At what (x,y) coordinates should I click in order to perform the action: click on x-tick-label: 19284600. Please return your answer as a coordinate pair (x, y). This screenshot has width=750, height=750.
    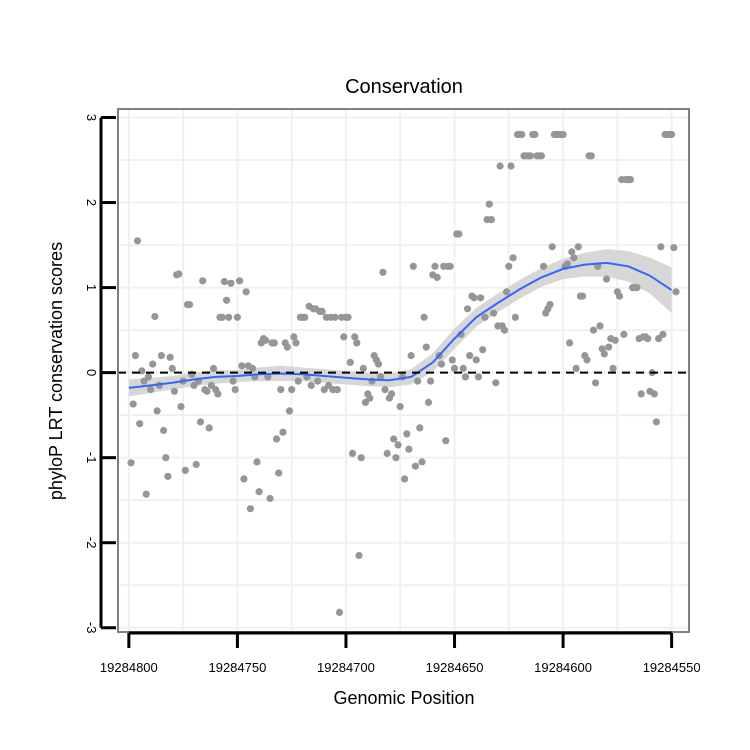
    Looking at the image, I should click on (563, 667).